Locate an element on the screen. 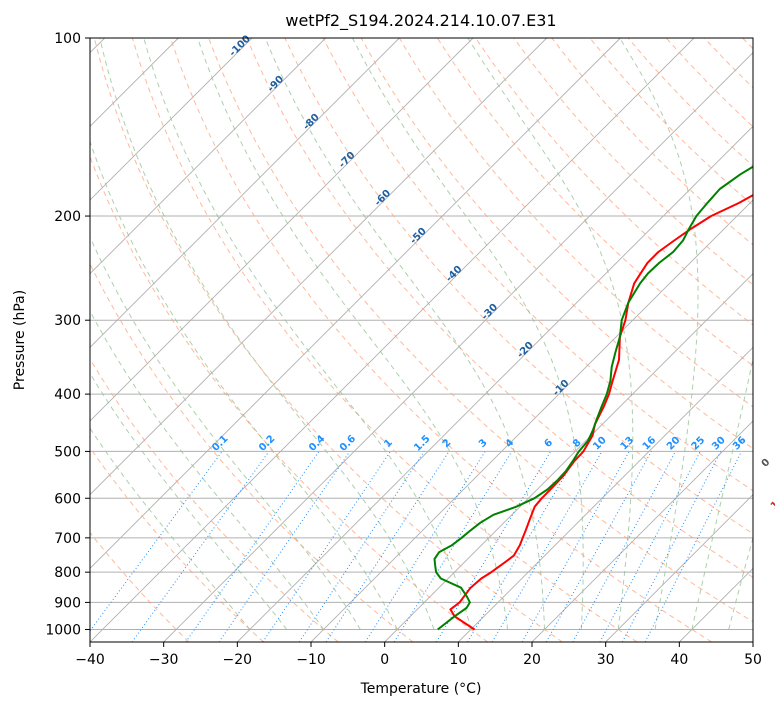  y-tick-label: 700 is located at coordinates (67, 539).